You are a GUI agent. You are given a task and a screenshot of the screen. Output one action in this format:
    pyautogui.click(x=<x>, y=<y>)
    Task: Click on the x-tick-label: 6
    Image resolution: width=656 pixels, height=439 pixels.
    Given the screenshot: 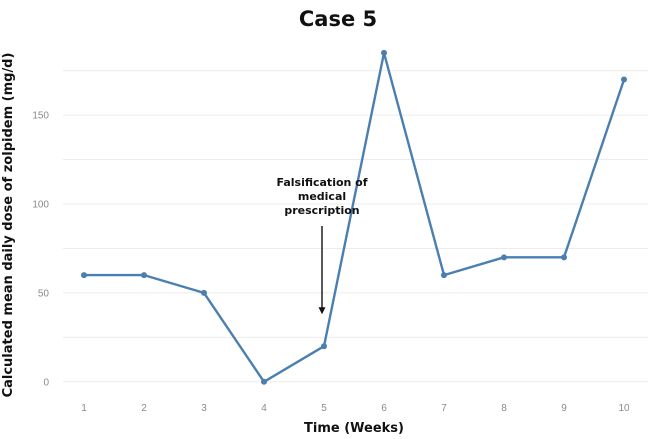 What is the action you would take?
    pyautogui.click(x=384, y=408)
    